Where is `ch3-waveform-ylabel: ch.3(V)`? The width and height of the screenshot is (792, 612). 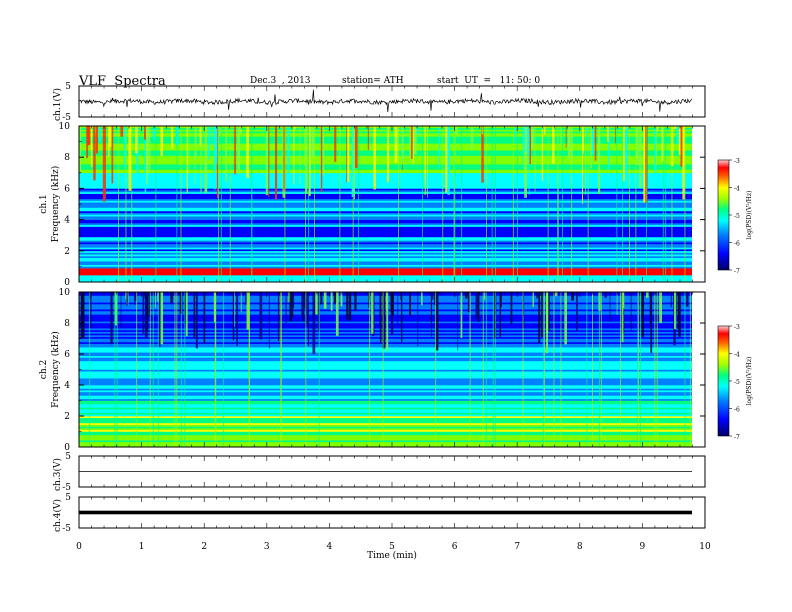 ch3-waveform-ylabel: ch.3(V) is located at coordinates (57, 474).